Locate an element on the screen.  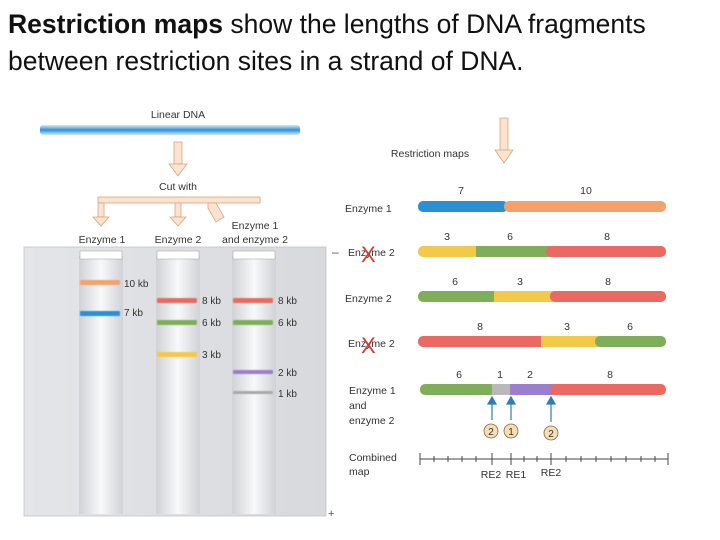
map2-num-8: 8 is located at coordinates (607, 237).